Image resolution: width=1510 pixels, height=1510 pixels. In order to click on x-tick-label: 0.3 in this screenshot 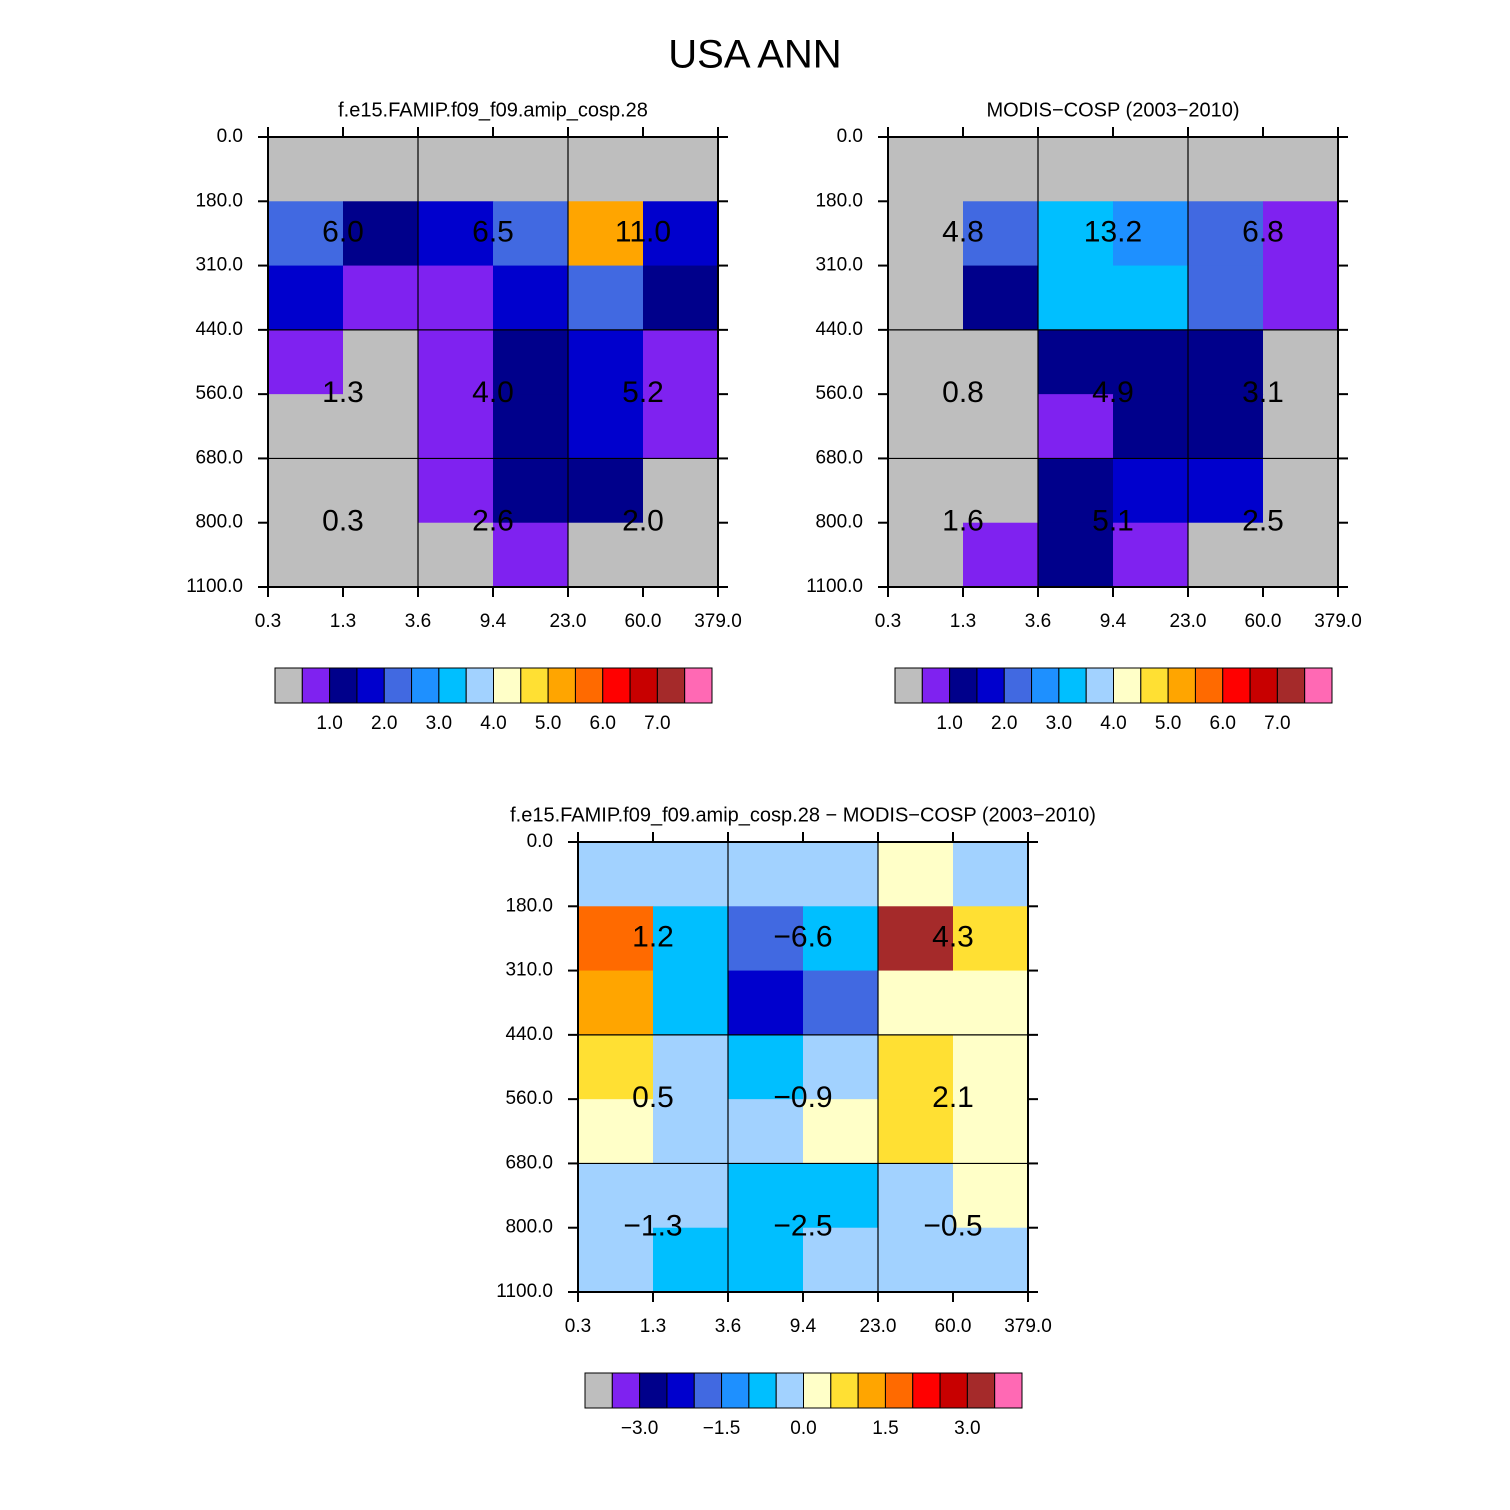, I will do `click(888, 621)`.